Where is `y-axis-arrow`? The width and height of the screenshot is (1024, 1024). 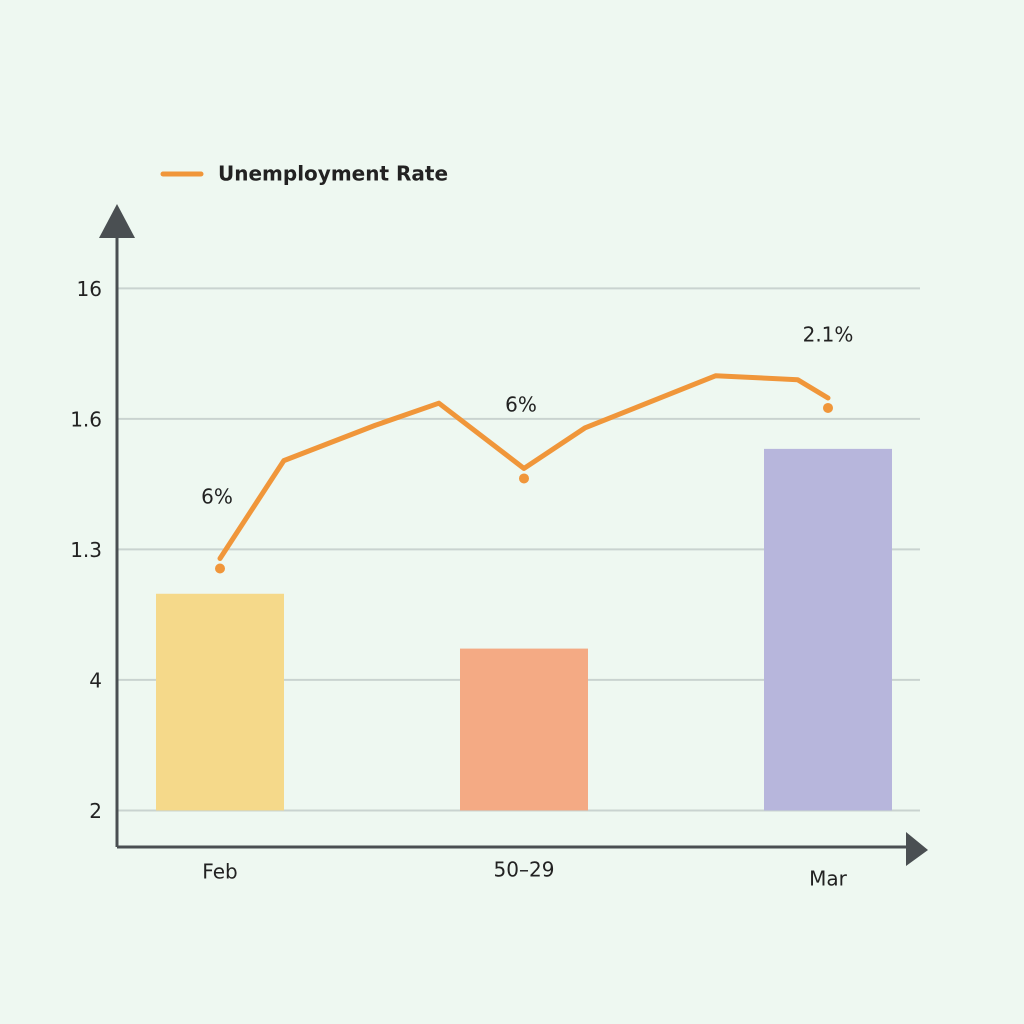 y-axis-arrow is located at coordinates (117, 221).